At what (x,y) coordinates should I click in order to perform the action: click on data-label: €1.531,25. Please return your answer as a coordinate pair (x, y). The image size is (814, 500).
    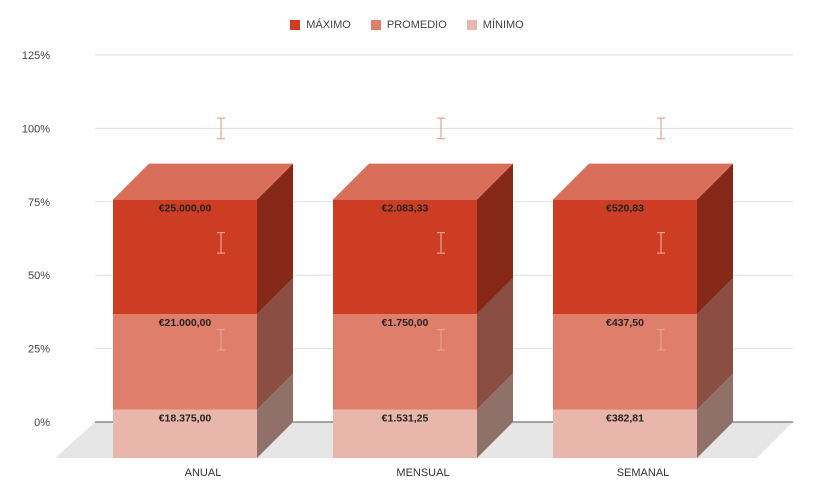
    Looking at the image, I should click on (405, 419).